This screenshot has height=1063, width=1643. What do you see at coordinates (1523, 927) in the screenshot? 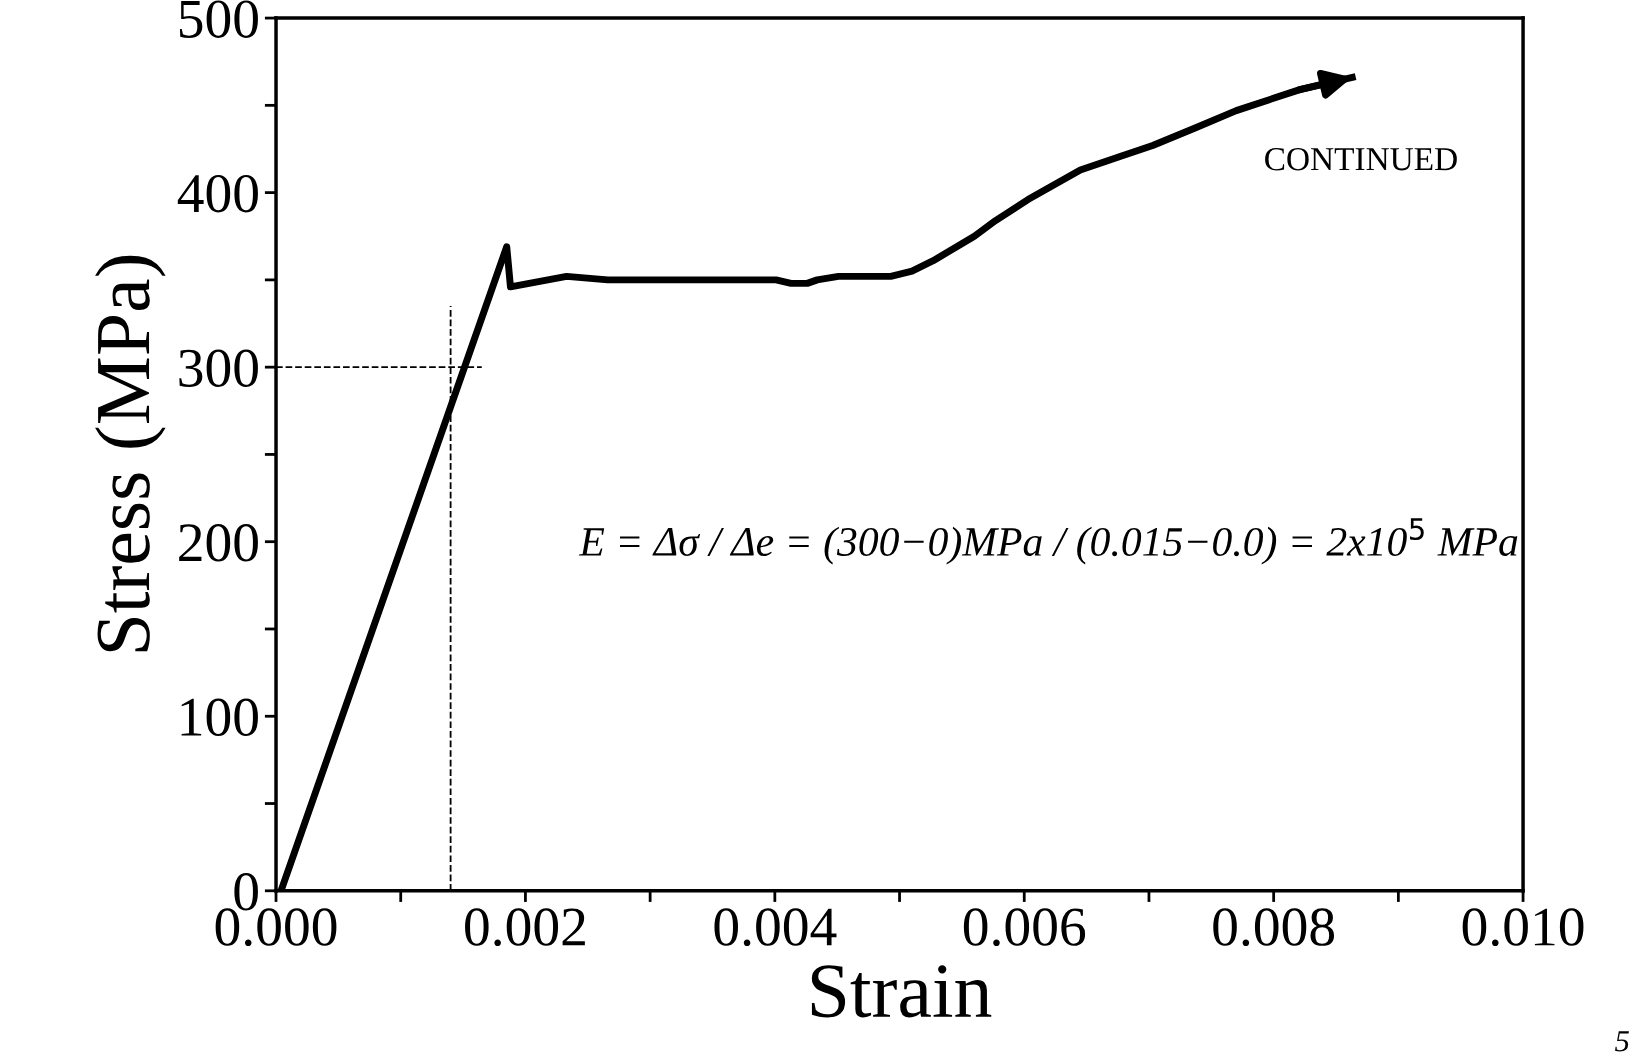
I see `x-tick-label: 0.010` at bounding box center [1523, 927].